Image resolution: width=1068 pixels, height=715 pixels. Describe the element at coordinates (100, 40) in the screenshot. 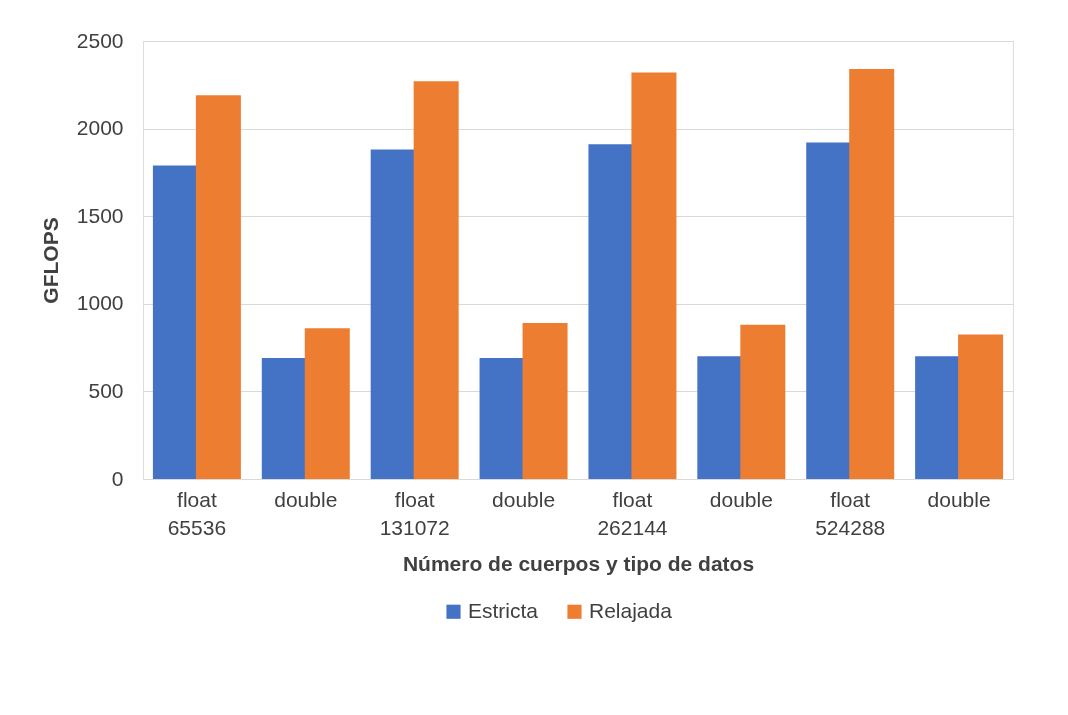

I see `y-tick-label: 2500` at that location.